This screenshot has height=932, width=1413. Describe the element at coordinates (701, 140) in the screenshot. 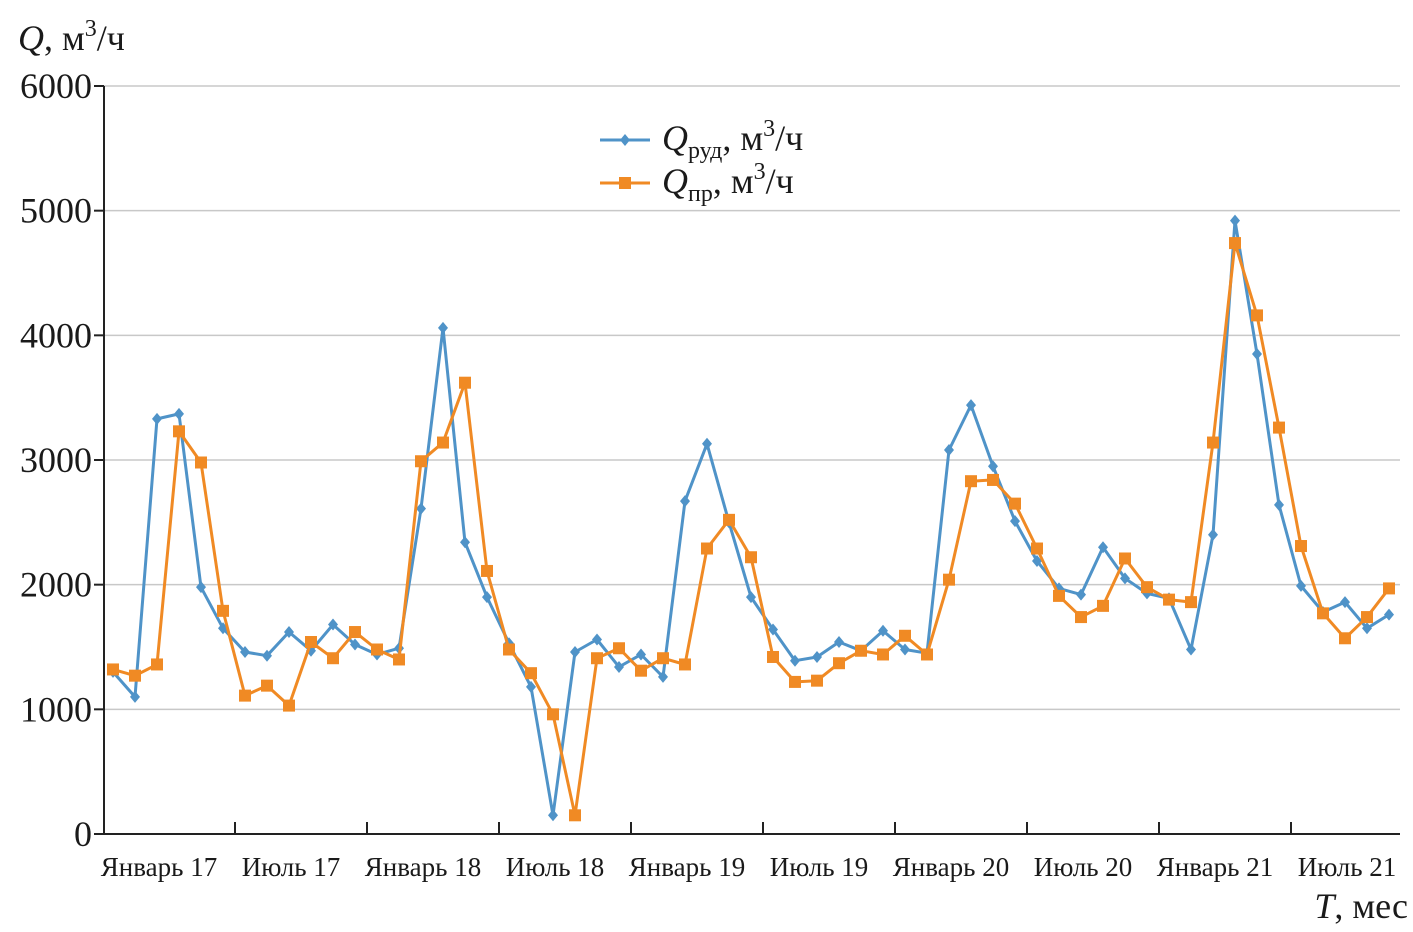

I see `legend-item-q-rud: Qруд, м3/ч` at that location.